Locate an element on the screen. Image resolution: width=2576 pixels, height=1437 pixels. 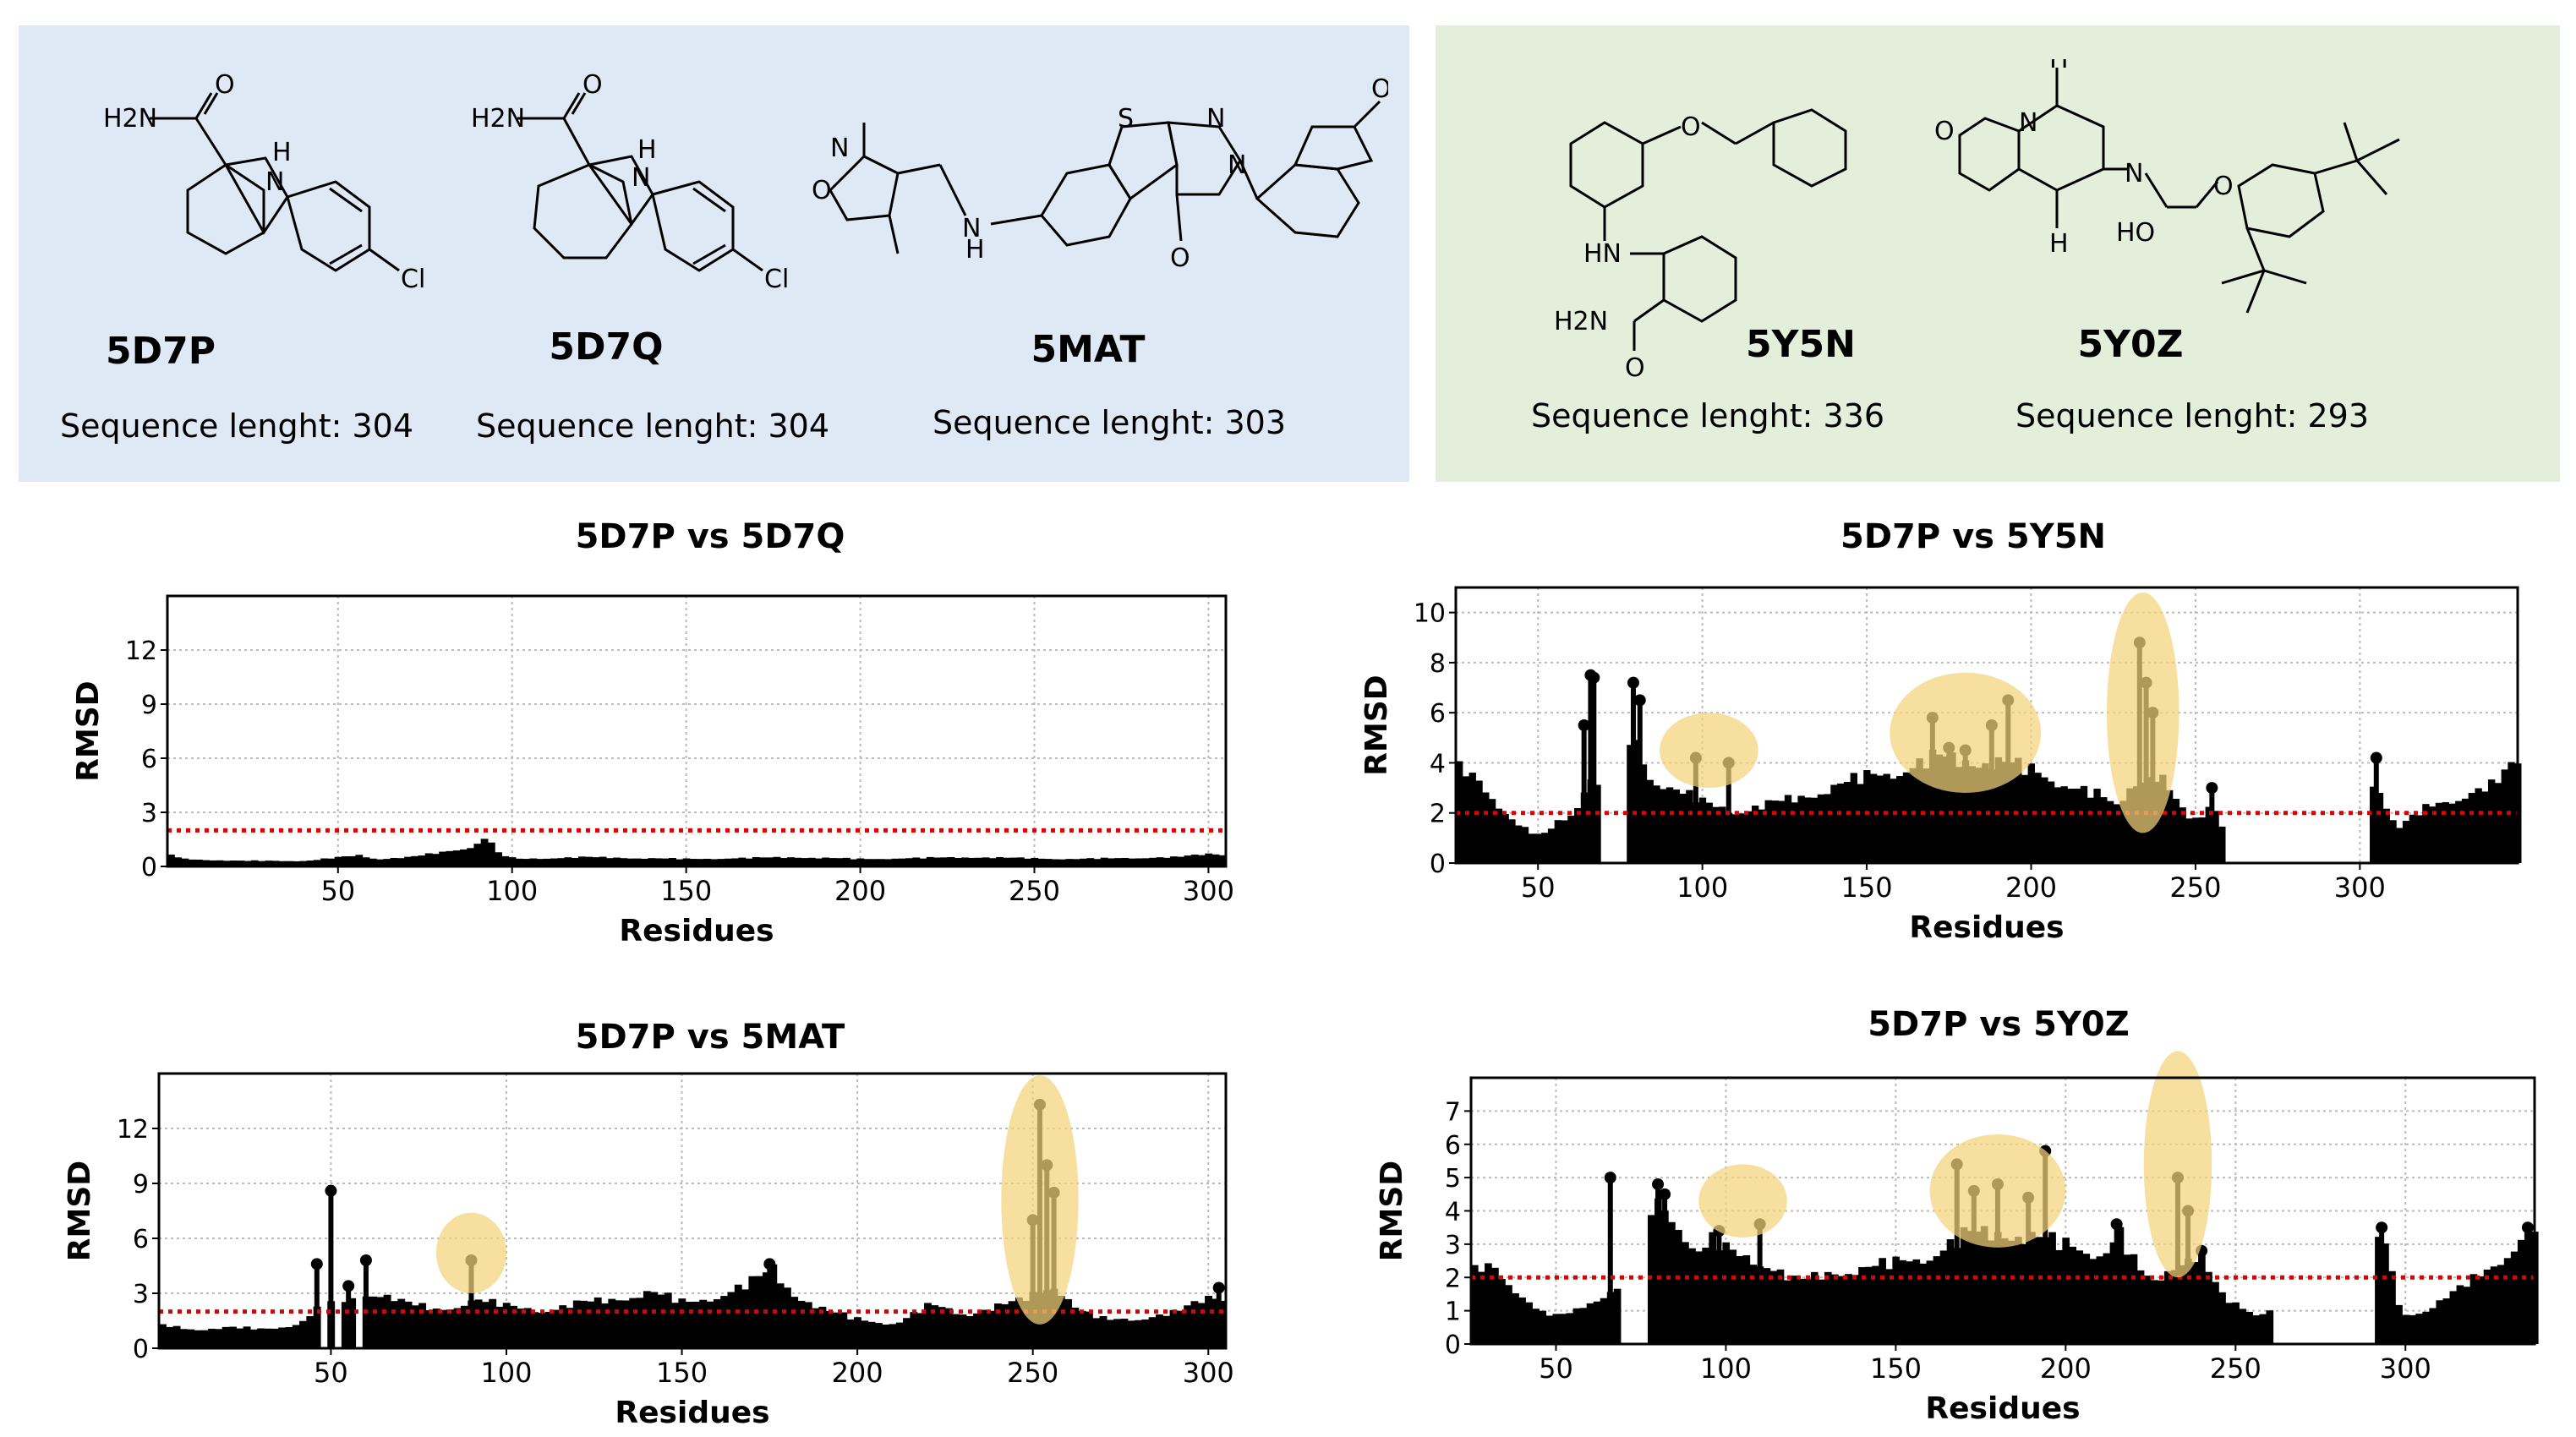
atom-nh: H is located at coordinates (282, 152).